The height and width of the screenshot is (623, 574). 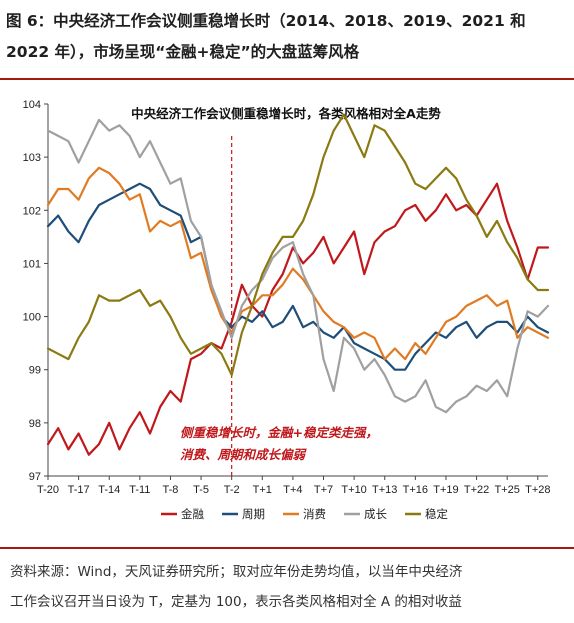 I want to click on x-tick-label: T-8, so click(x=170, y=490).